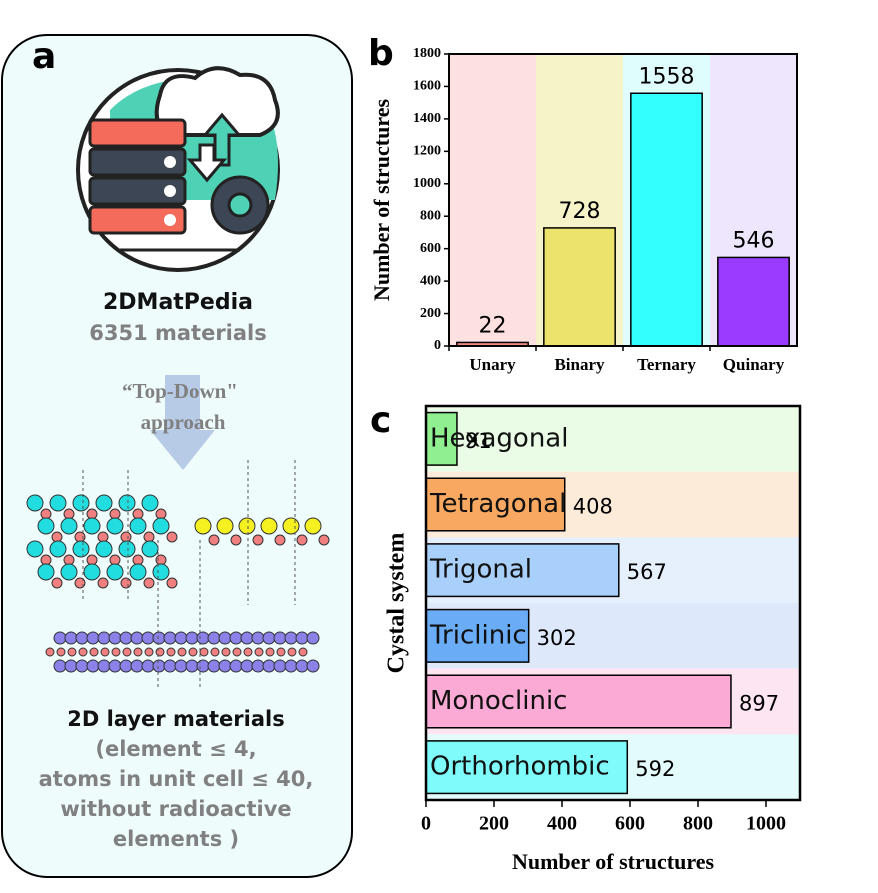 The image size is (878, 893). I want to click on criteria-text: elements ), so click(176, 839).